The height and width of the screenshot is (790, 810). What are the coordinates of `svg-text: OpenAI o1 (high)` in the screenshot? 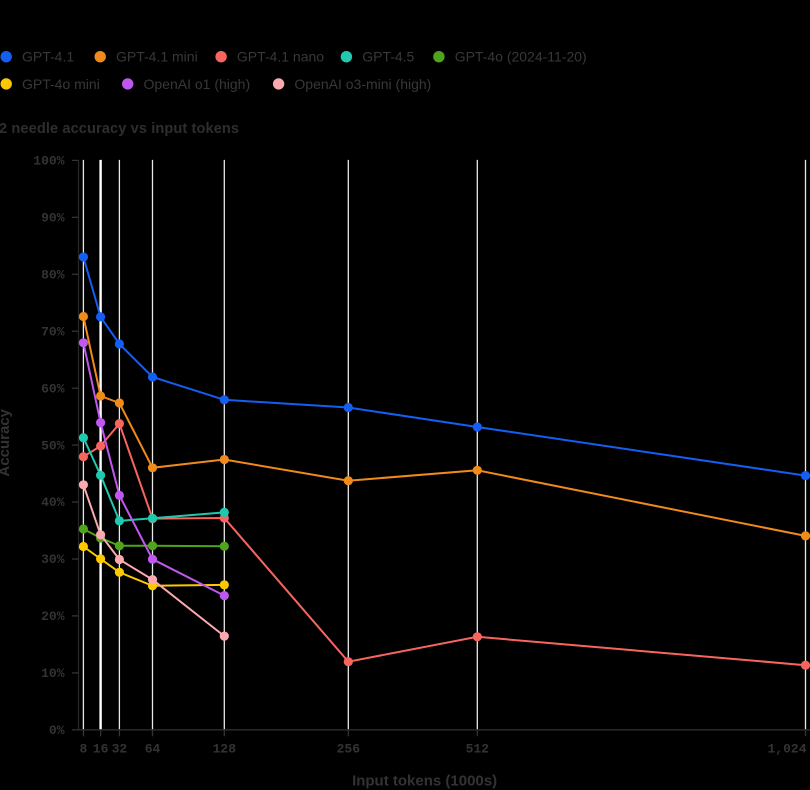 It's located at (197, 84).